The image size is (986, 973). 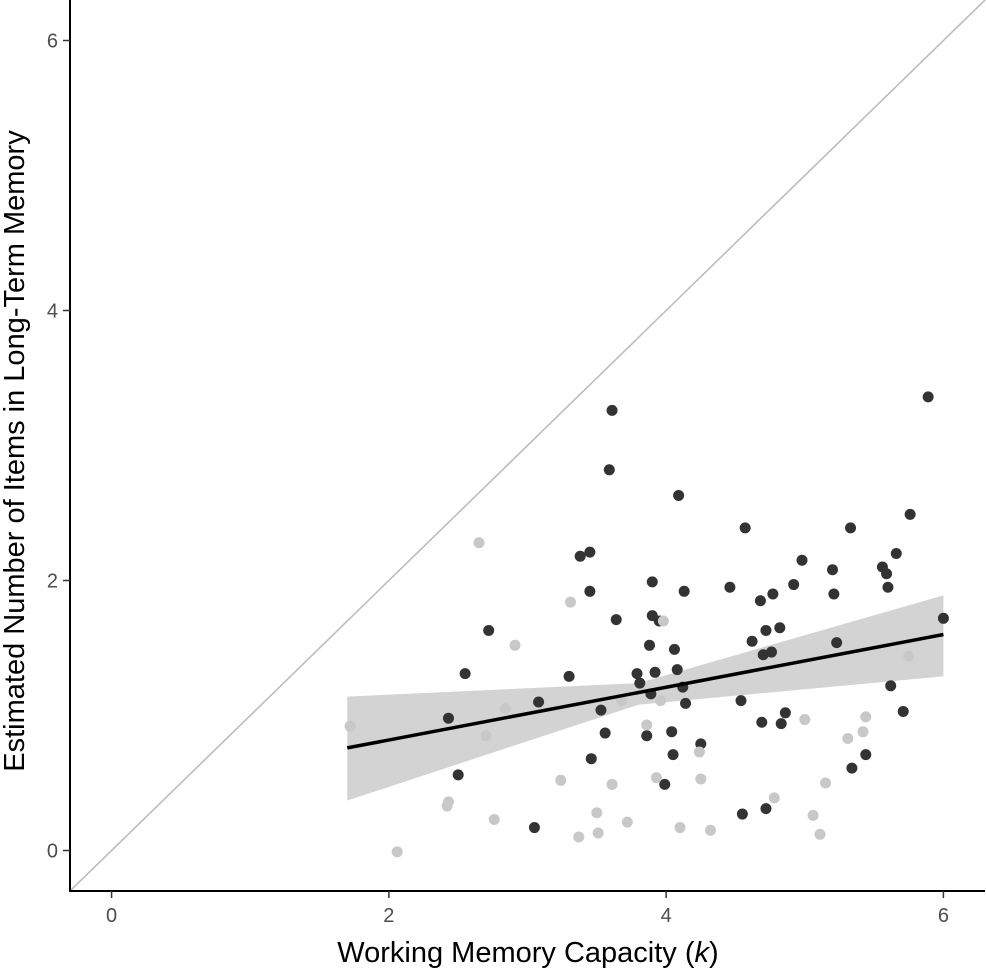 I want to click on regression-line, so click(x=645, y=691).